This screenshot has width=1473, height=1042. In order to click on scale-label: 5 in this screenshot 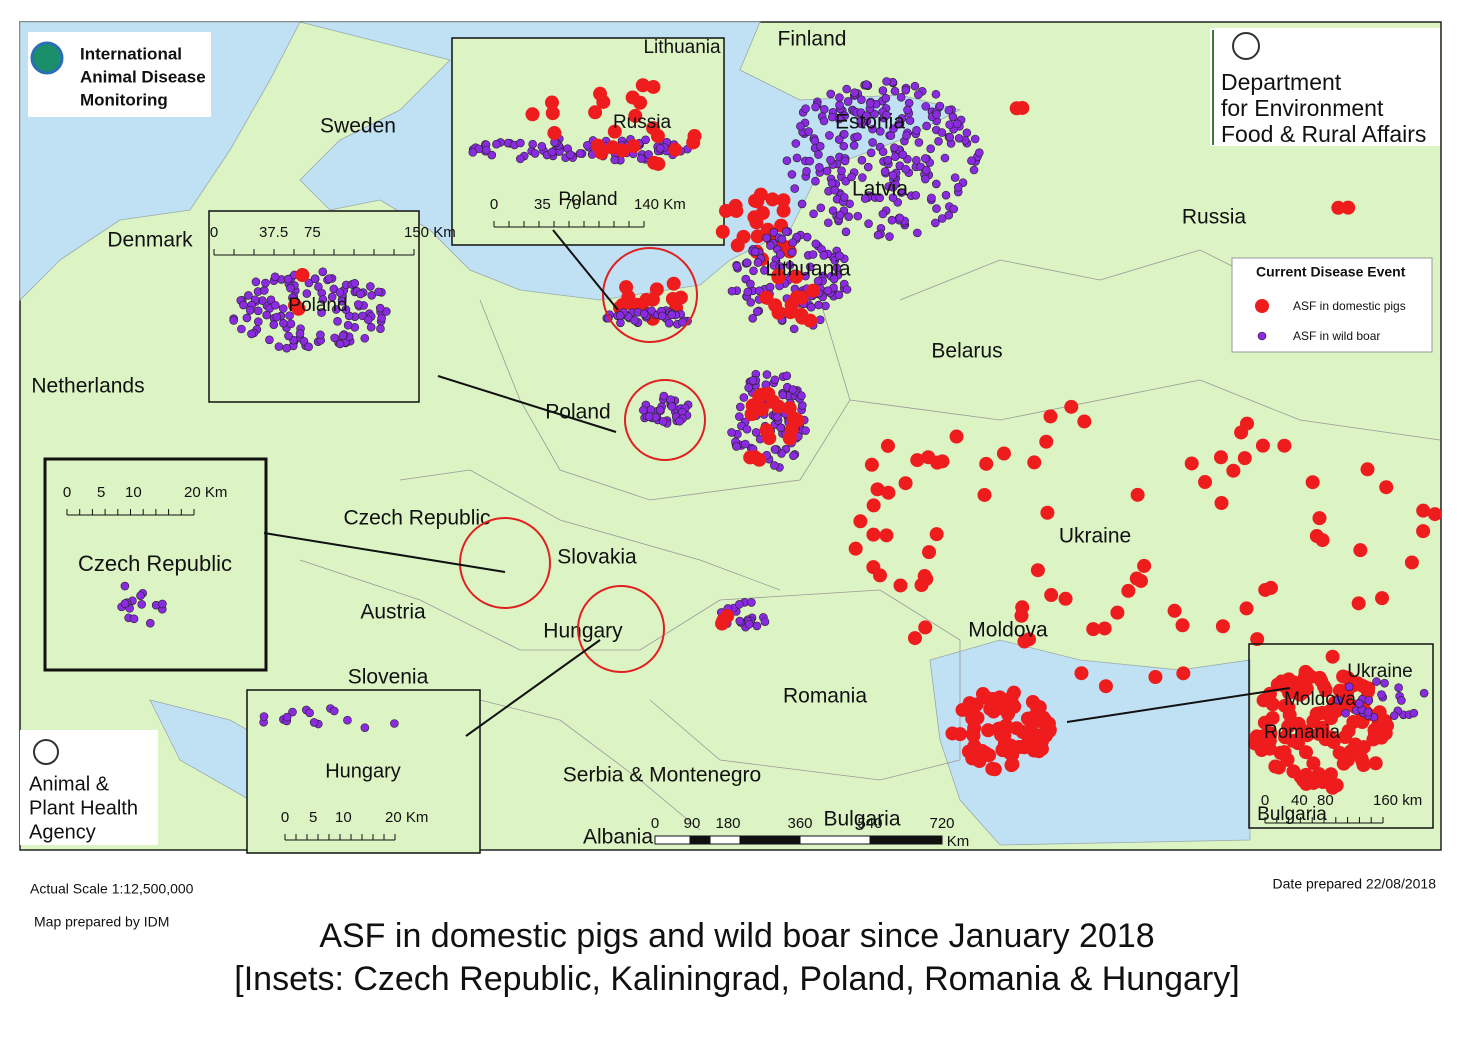, I will do `click(313, 817)`.